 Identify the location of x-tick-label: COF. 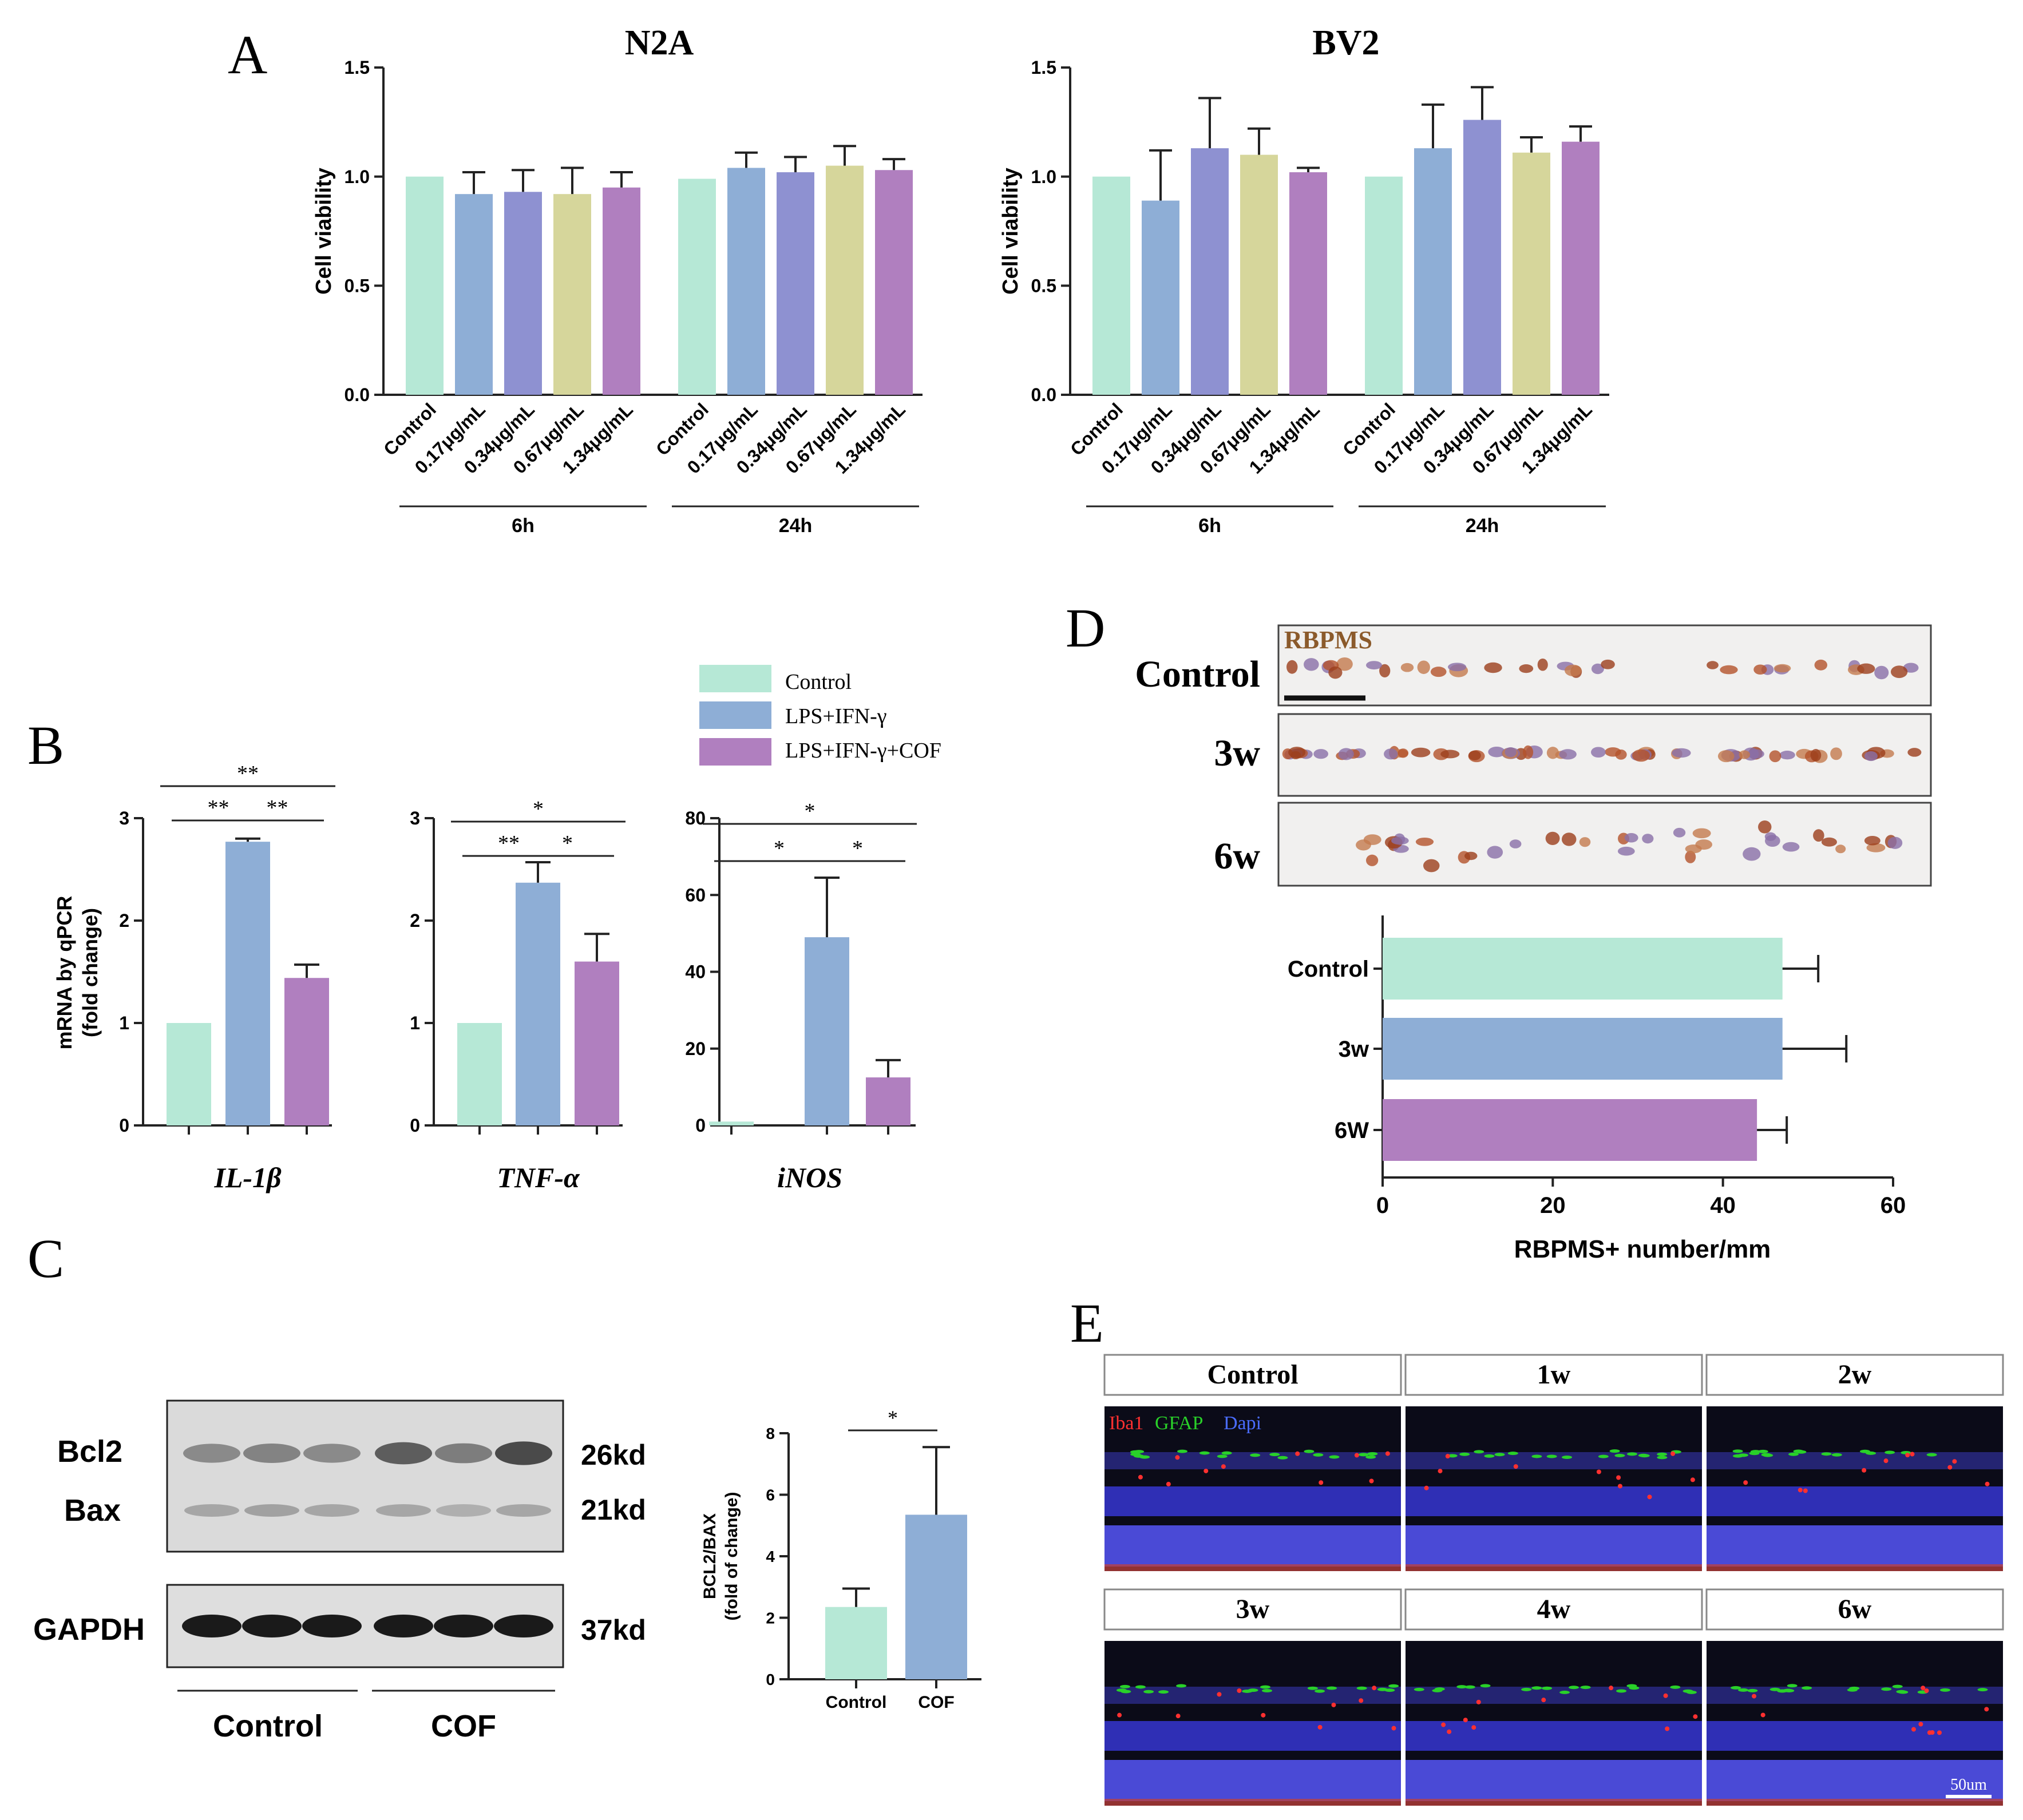
(936, 1702).